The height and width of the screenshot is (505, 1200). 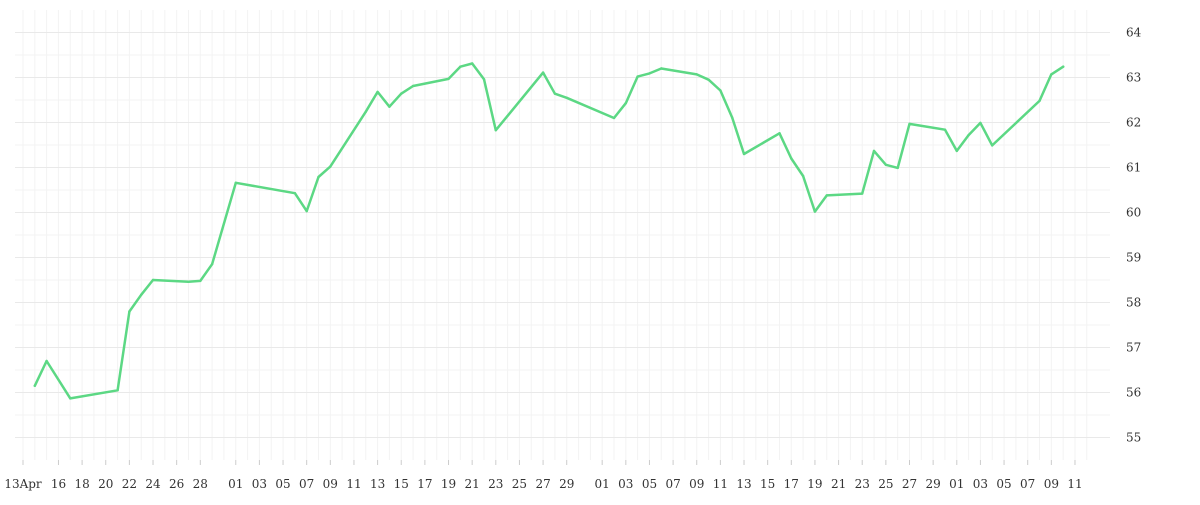 What do you see at coordinates (448, 484) in the screenshot?
I see `x-tick-label: 19` at bounding box center [448, 484].